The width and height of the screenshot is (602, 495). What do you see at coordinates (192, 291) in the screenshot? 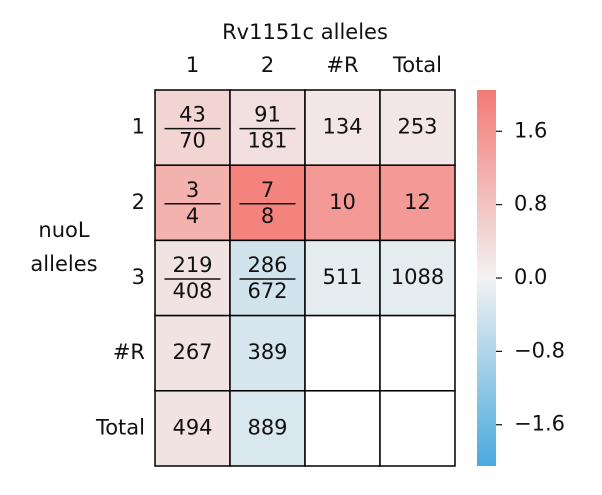
I see `cell-denominator: 408` at bounding box center [192, 291].